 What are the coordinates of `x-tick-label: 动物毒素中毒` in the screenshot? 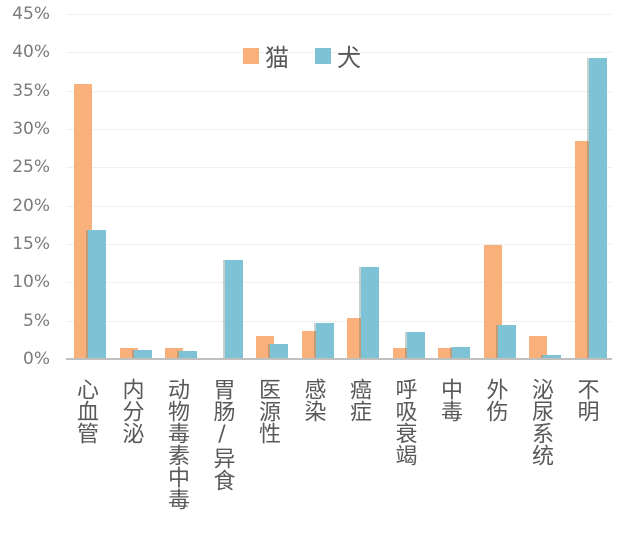 It's located at (176, 444).